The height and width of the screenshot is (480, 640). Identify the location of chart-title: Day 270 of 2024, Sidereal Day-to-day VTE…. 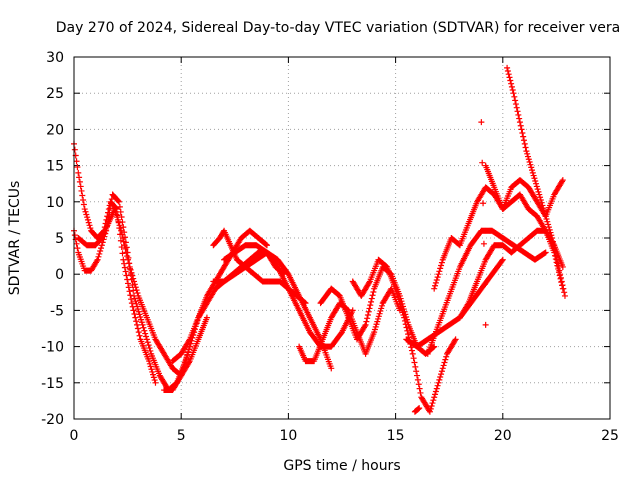
(338, 28).